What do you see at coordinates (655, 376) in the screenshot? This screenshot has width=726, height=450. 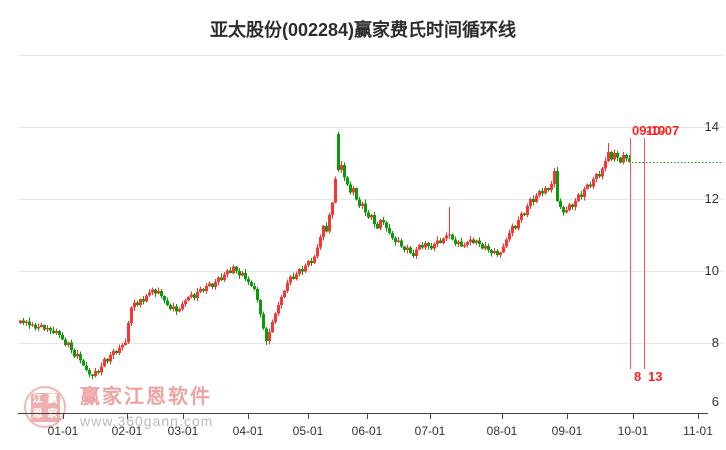 I see `cycle-line-number-label: 13` at bounding box center [655, 376].